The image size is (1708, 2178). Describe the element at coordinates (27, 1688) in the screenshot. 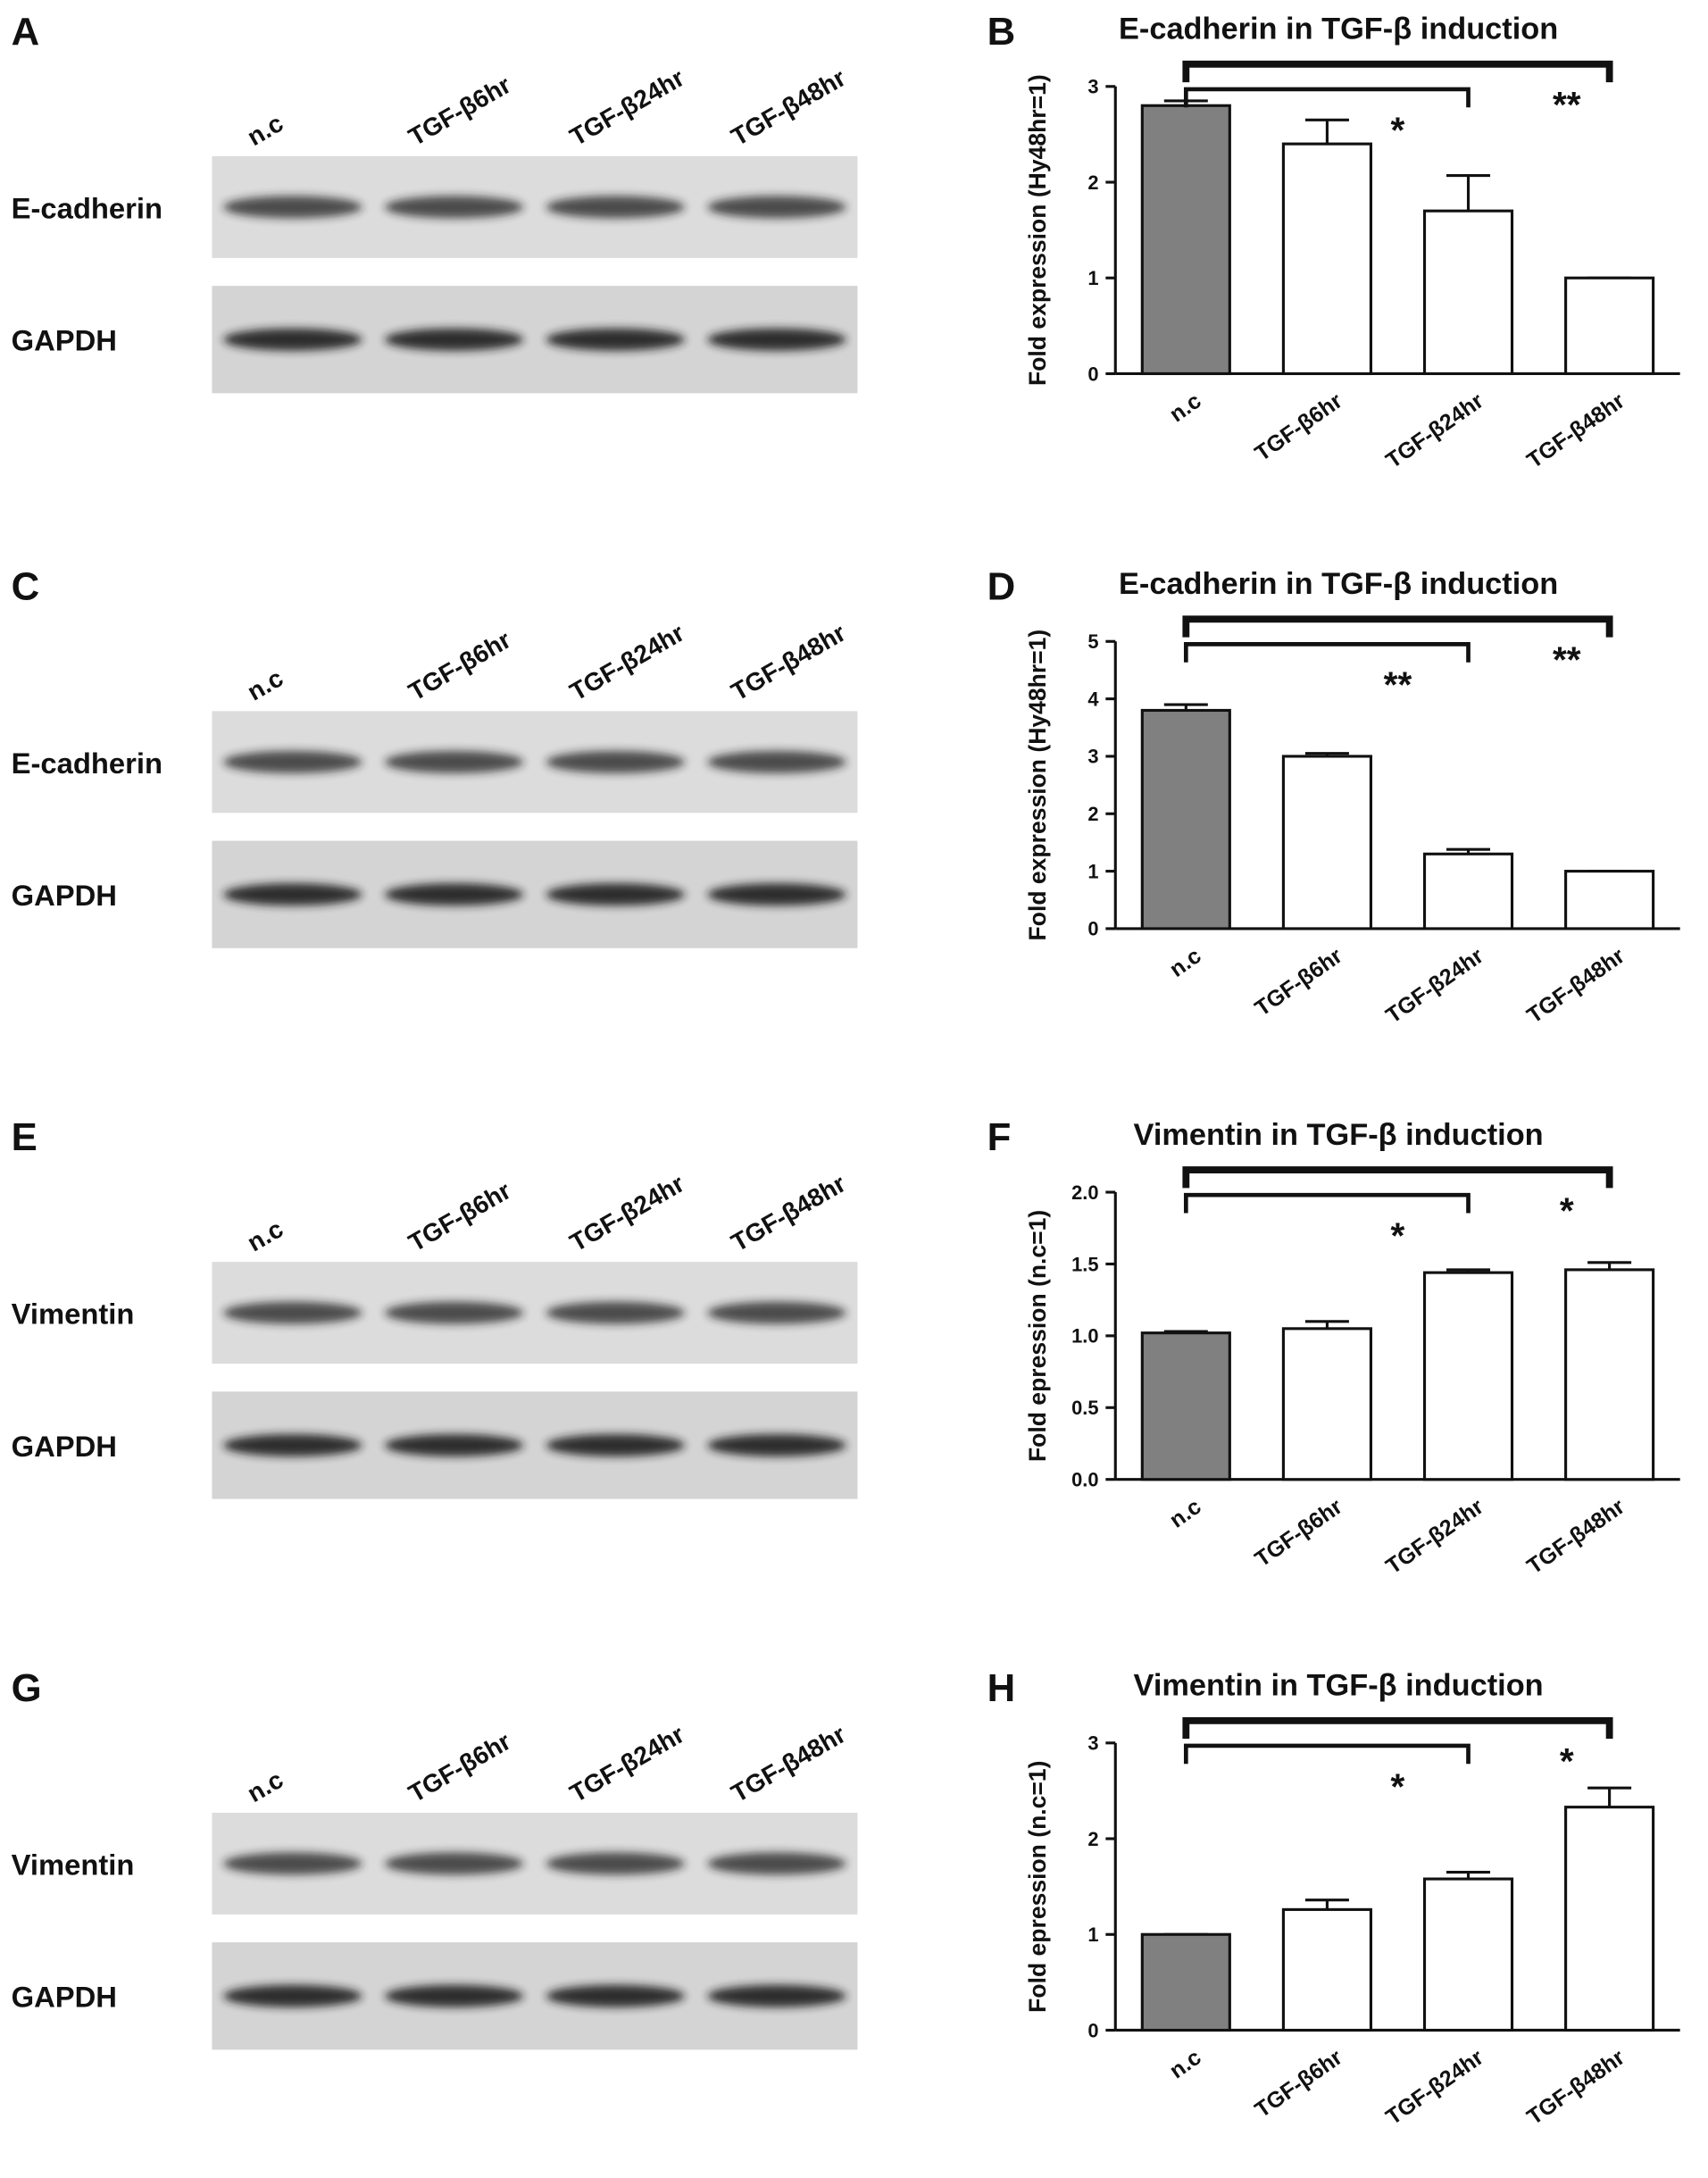

I see `panel-letter: G` at that location.